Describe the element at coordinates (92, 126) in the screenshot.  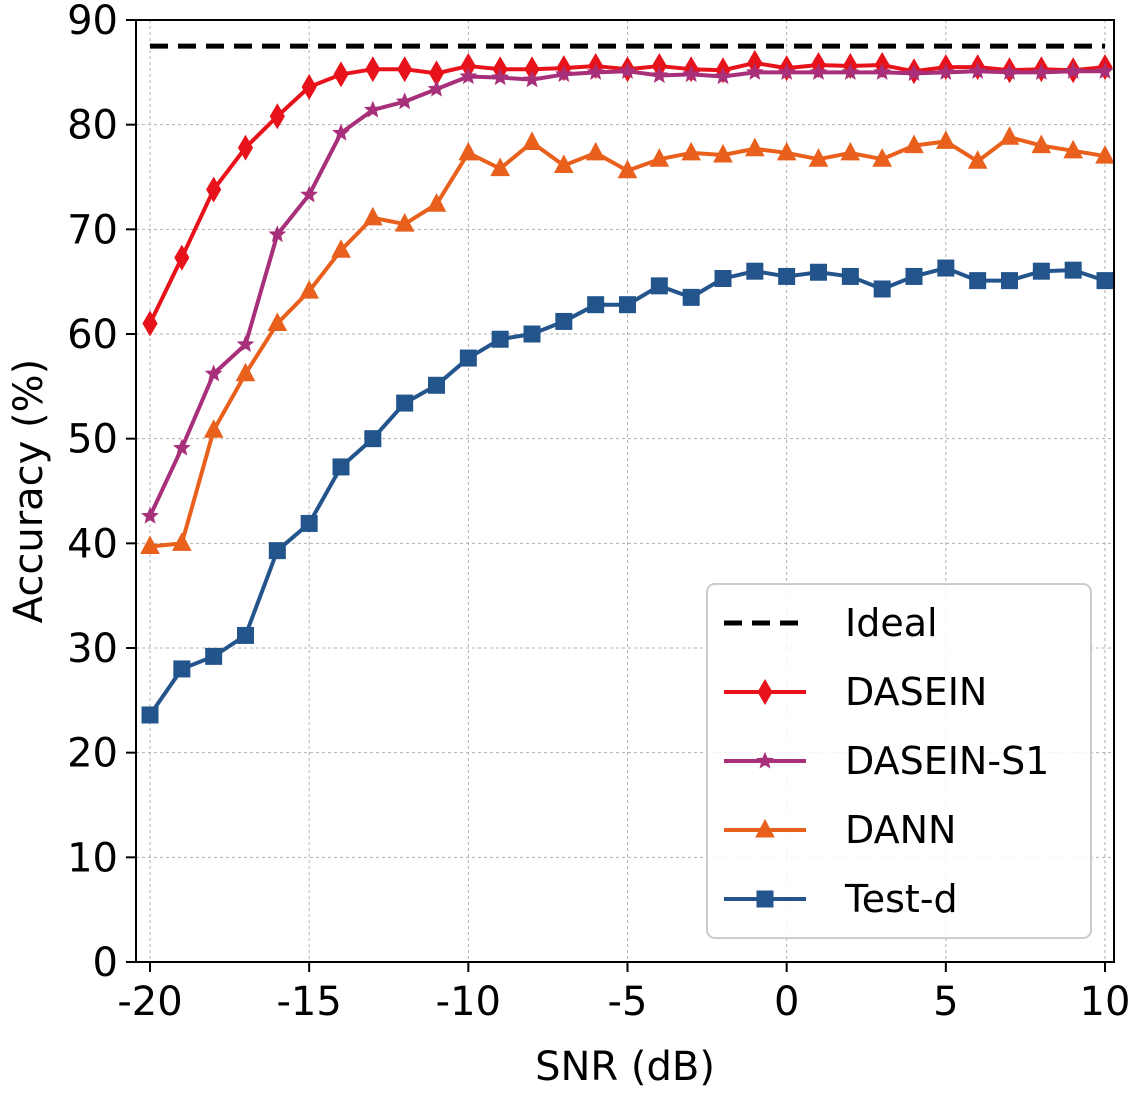
I see `y-tick-label: 80` at that location.